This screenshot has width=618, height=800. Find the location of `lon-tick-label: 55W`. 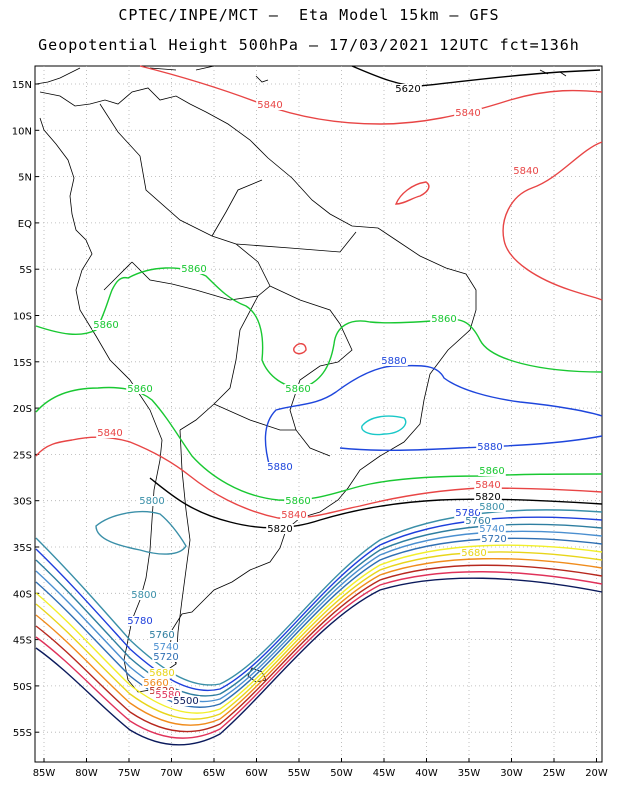

lon-tick-label: 55W is located at coordinates (299, 773).